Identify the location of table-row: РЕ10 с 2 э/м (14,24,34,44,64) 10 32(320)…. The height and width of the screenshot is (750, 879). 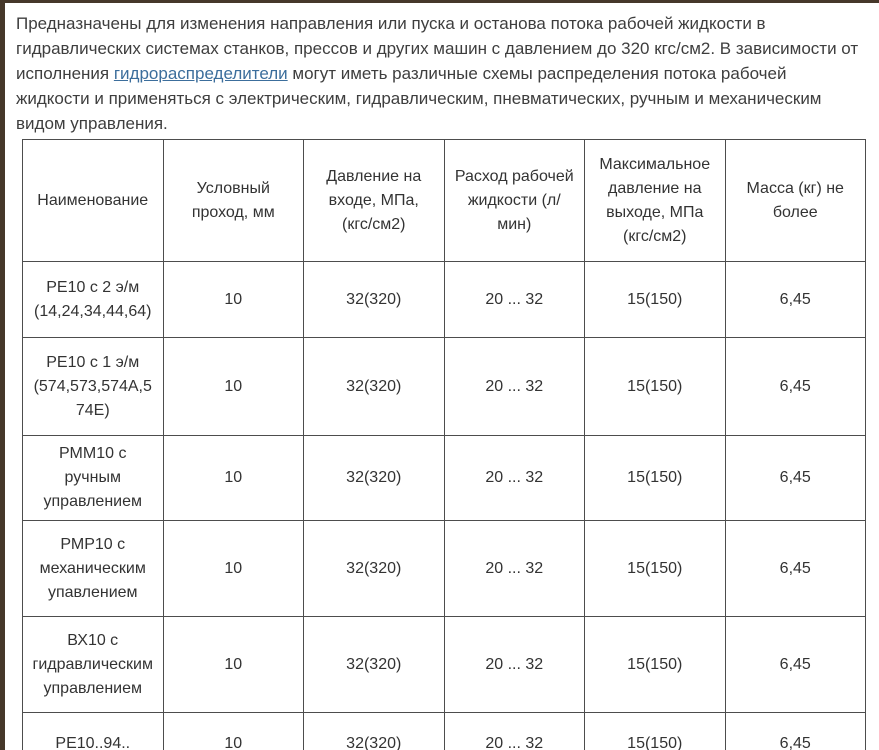
(444, 299).